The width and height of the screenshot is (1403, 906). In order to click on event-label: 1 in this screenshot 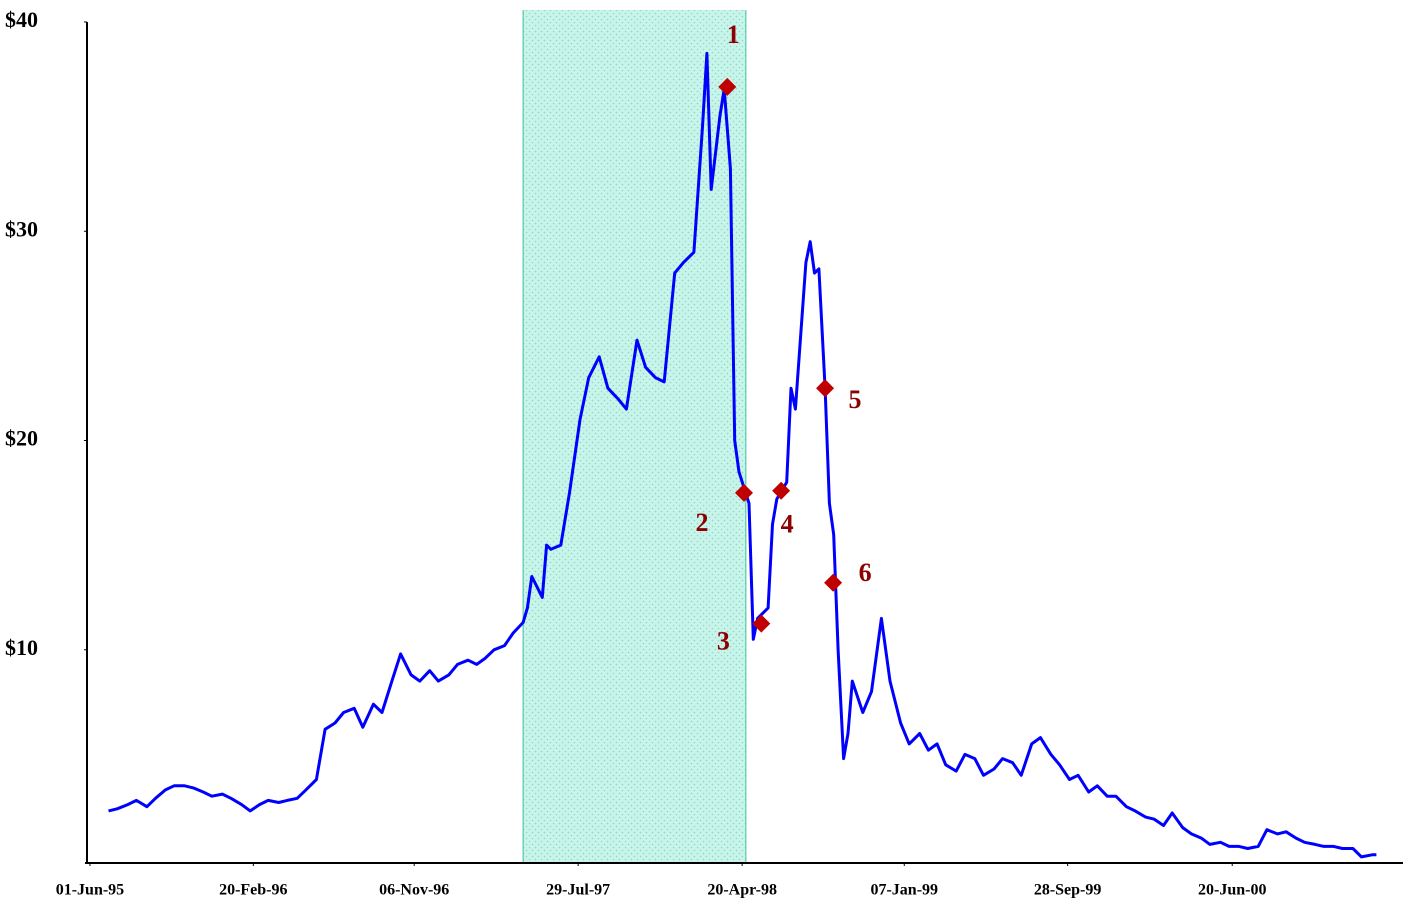, I will do `click(733, 34)`.